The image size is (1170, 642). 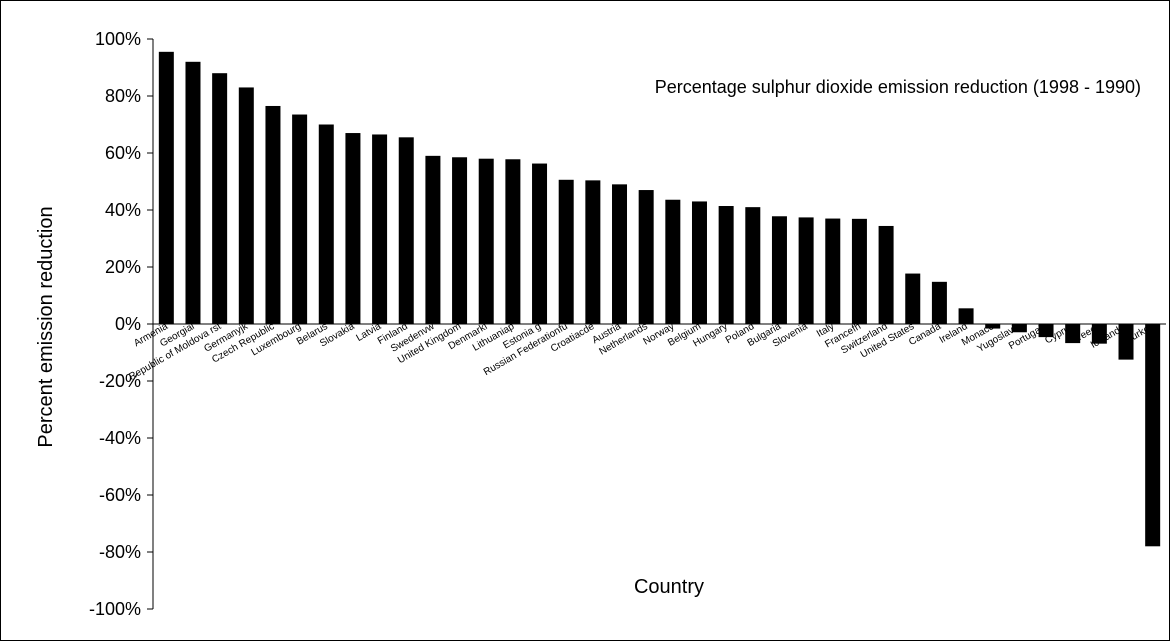 I want to click on y-tick-label: 60%, so click(x=123, y=153).